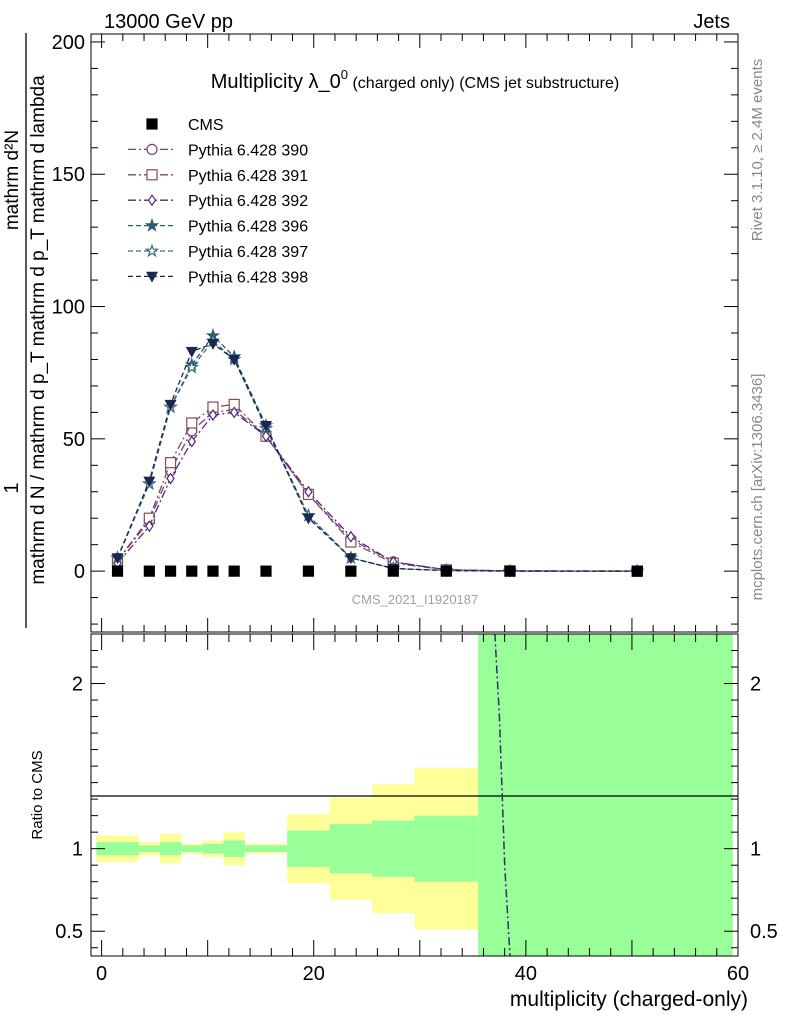  Describe the element at coordinates (69, 932) in the screenshot. I see `ratio-tick-label: 0.5` at that location.